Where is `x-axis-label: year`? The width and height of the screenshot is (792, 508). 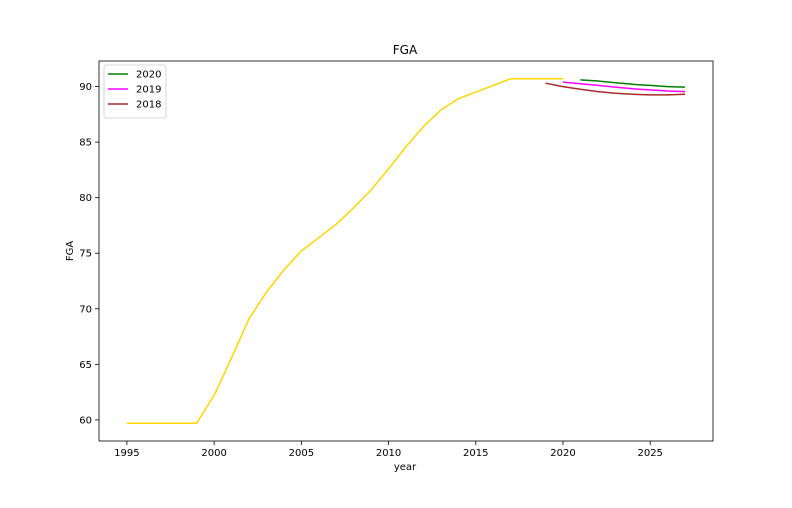
x-axis-label: year is located at coordinates (405, 467).